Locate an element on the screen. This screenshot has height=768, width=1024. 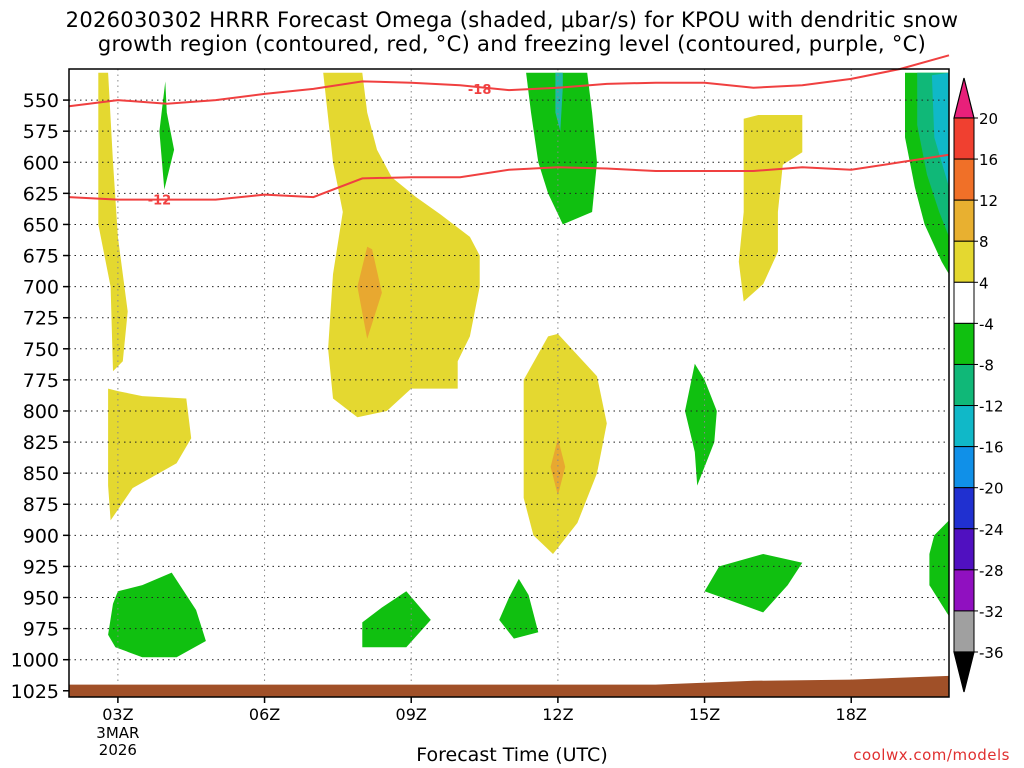
y-tick-label-1025: 1025 is located at coordinates (35, 692).